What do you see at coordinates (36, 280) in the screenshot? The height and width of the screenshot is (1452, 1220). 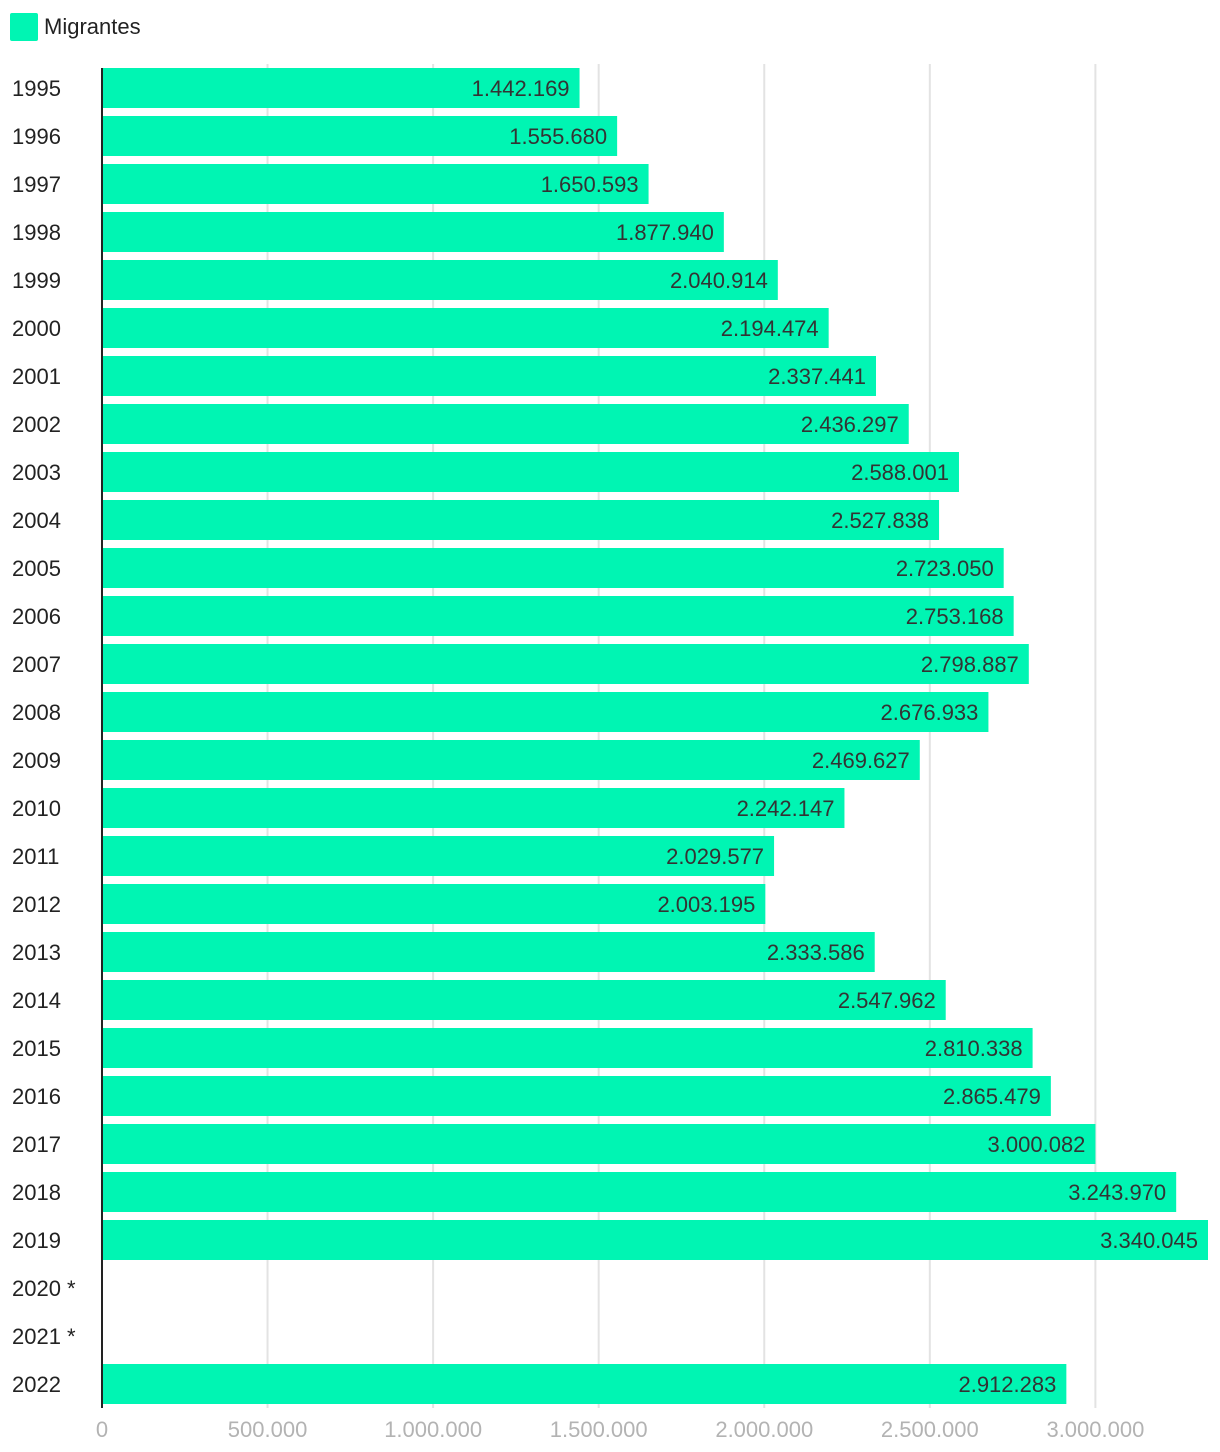 I see `y-category-label: 1999` at bounding box center [36, 280].